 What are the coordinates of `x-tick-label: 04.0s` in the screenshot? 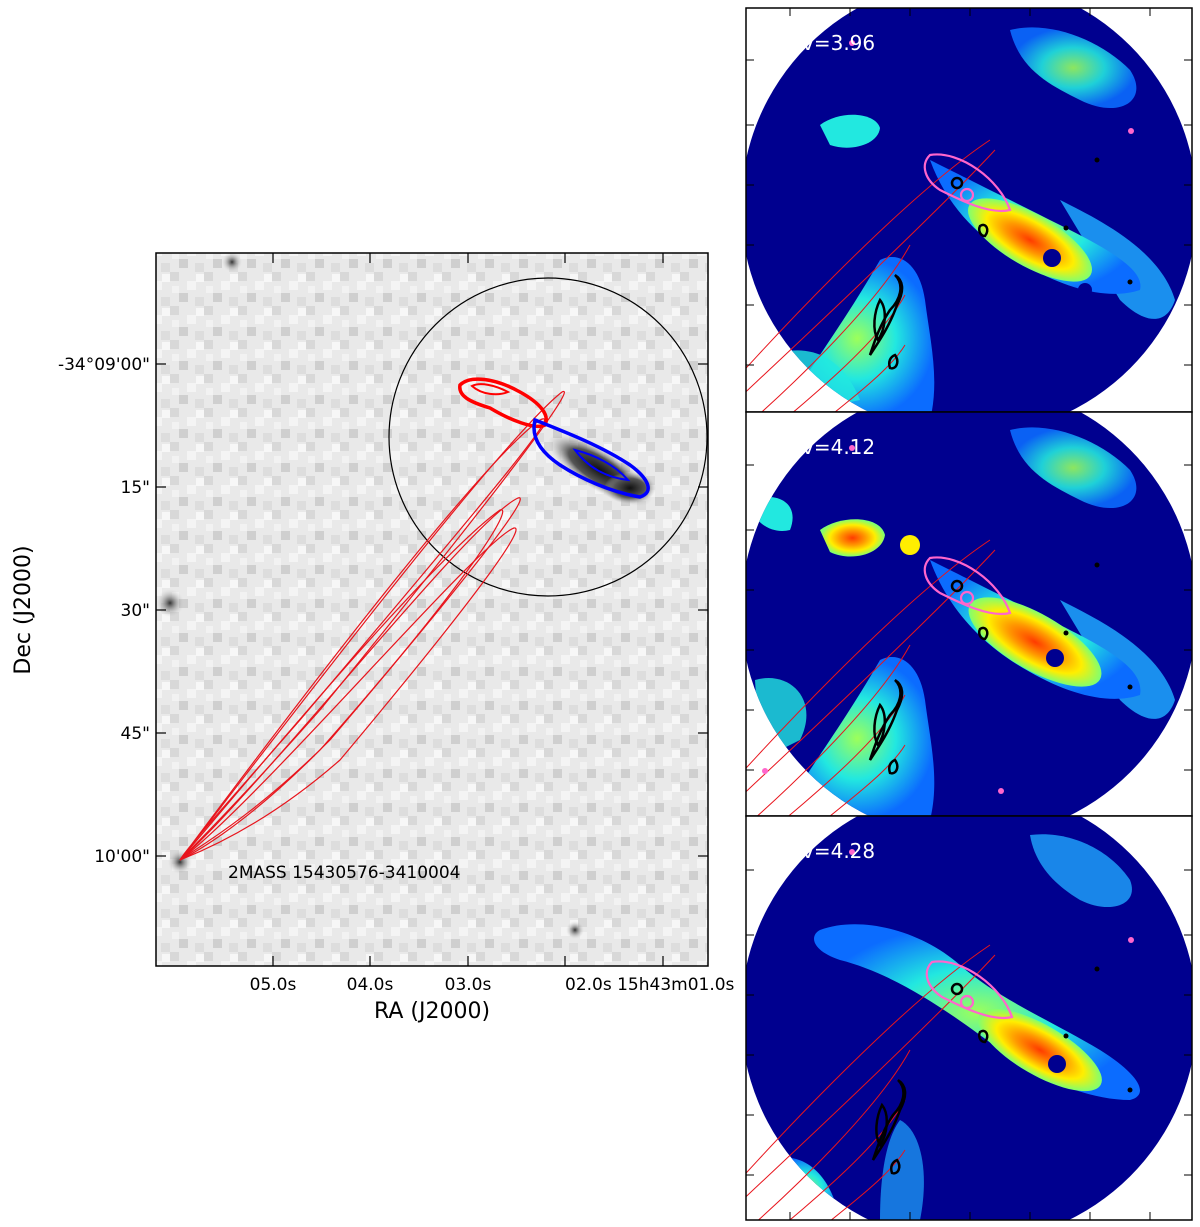 It's located at (370, 985).